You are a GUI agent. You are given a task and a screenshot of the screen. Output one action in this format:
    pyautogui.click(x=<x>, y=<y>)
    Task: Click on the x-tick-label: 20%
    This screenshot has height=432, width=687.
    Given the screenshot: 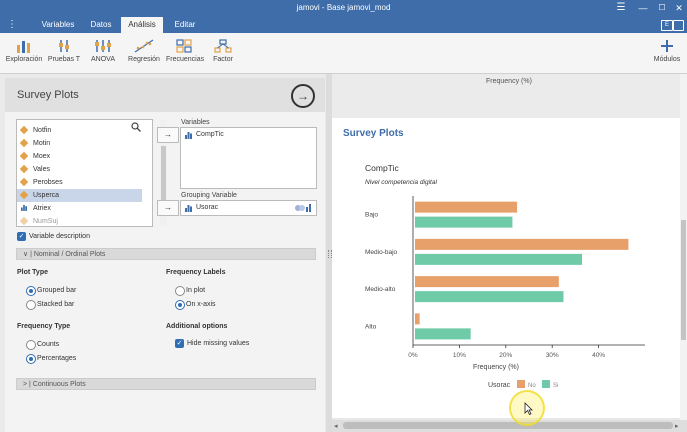 What is the action you would take?
    pyautogui.click(x=505, y=355)
    